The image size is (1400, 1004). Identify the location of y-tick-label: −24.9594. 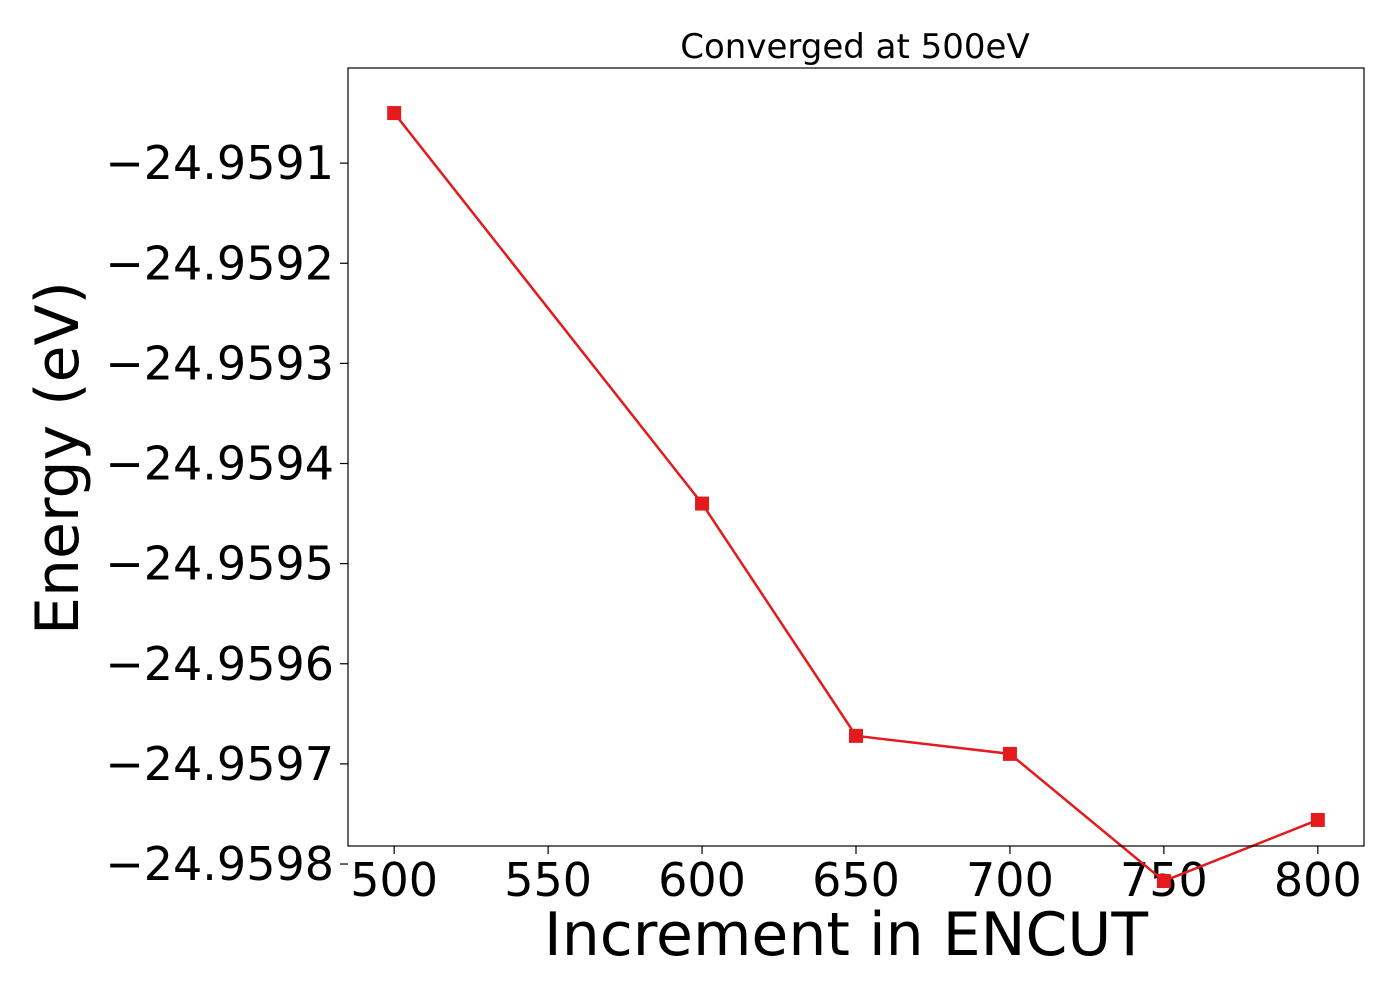
(219, 464).